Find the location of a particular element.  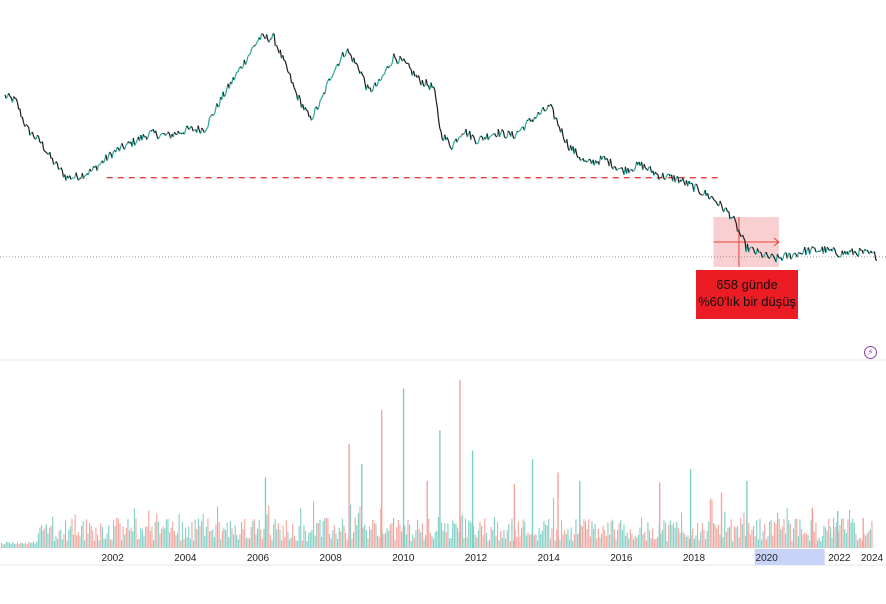

volume-spike is located at coordinates (837, 529).